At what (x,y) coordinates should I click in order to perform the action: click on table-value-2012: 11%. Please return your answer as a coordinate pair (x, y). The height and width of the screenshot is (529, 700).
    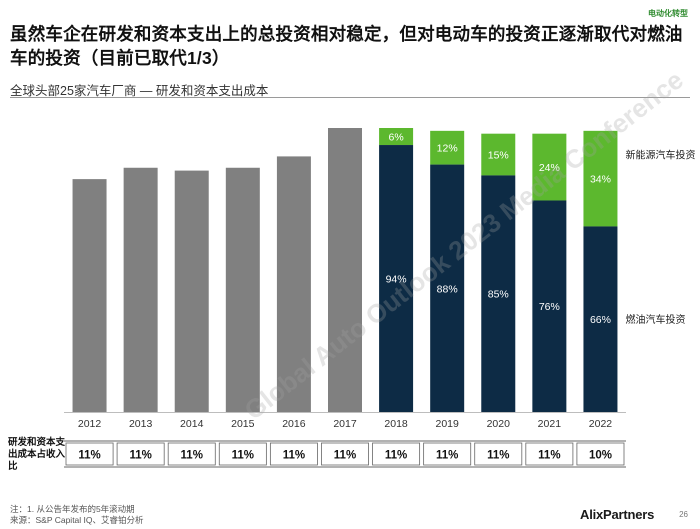
    Looking at the image, I should click on (89, 456).